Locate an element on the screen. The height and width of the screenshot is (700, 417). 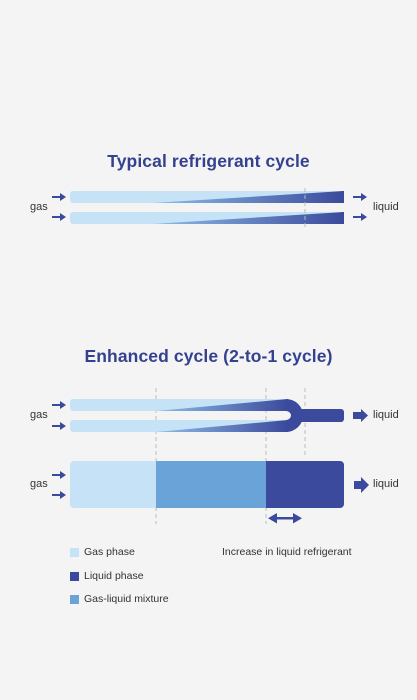
block-liquid-phase is located at coordinates (305, 484).